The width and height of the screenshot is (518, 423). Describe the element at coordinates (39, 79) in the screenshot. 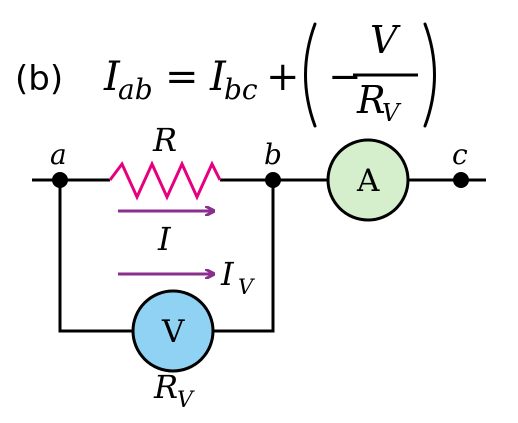

I see `part-label: (b)` at that location.